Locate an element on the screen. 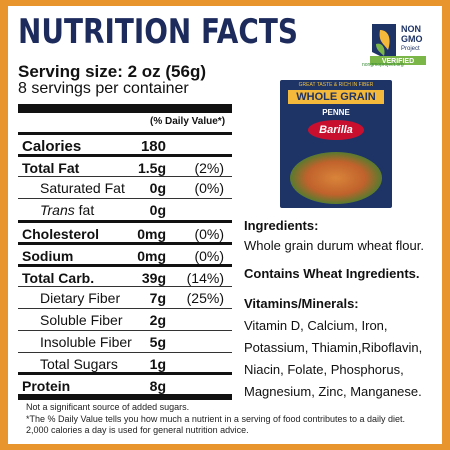  box-tagline: GREAT TASTE & RICH IN FIBER is located at coordinates (336, 85).